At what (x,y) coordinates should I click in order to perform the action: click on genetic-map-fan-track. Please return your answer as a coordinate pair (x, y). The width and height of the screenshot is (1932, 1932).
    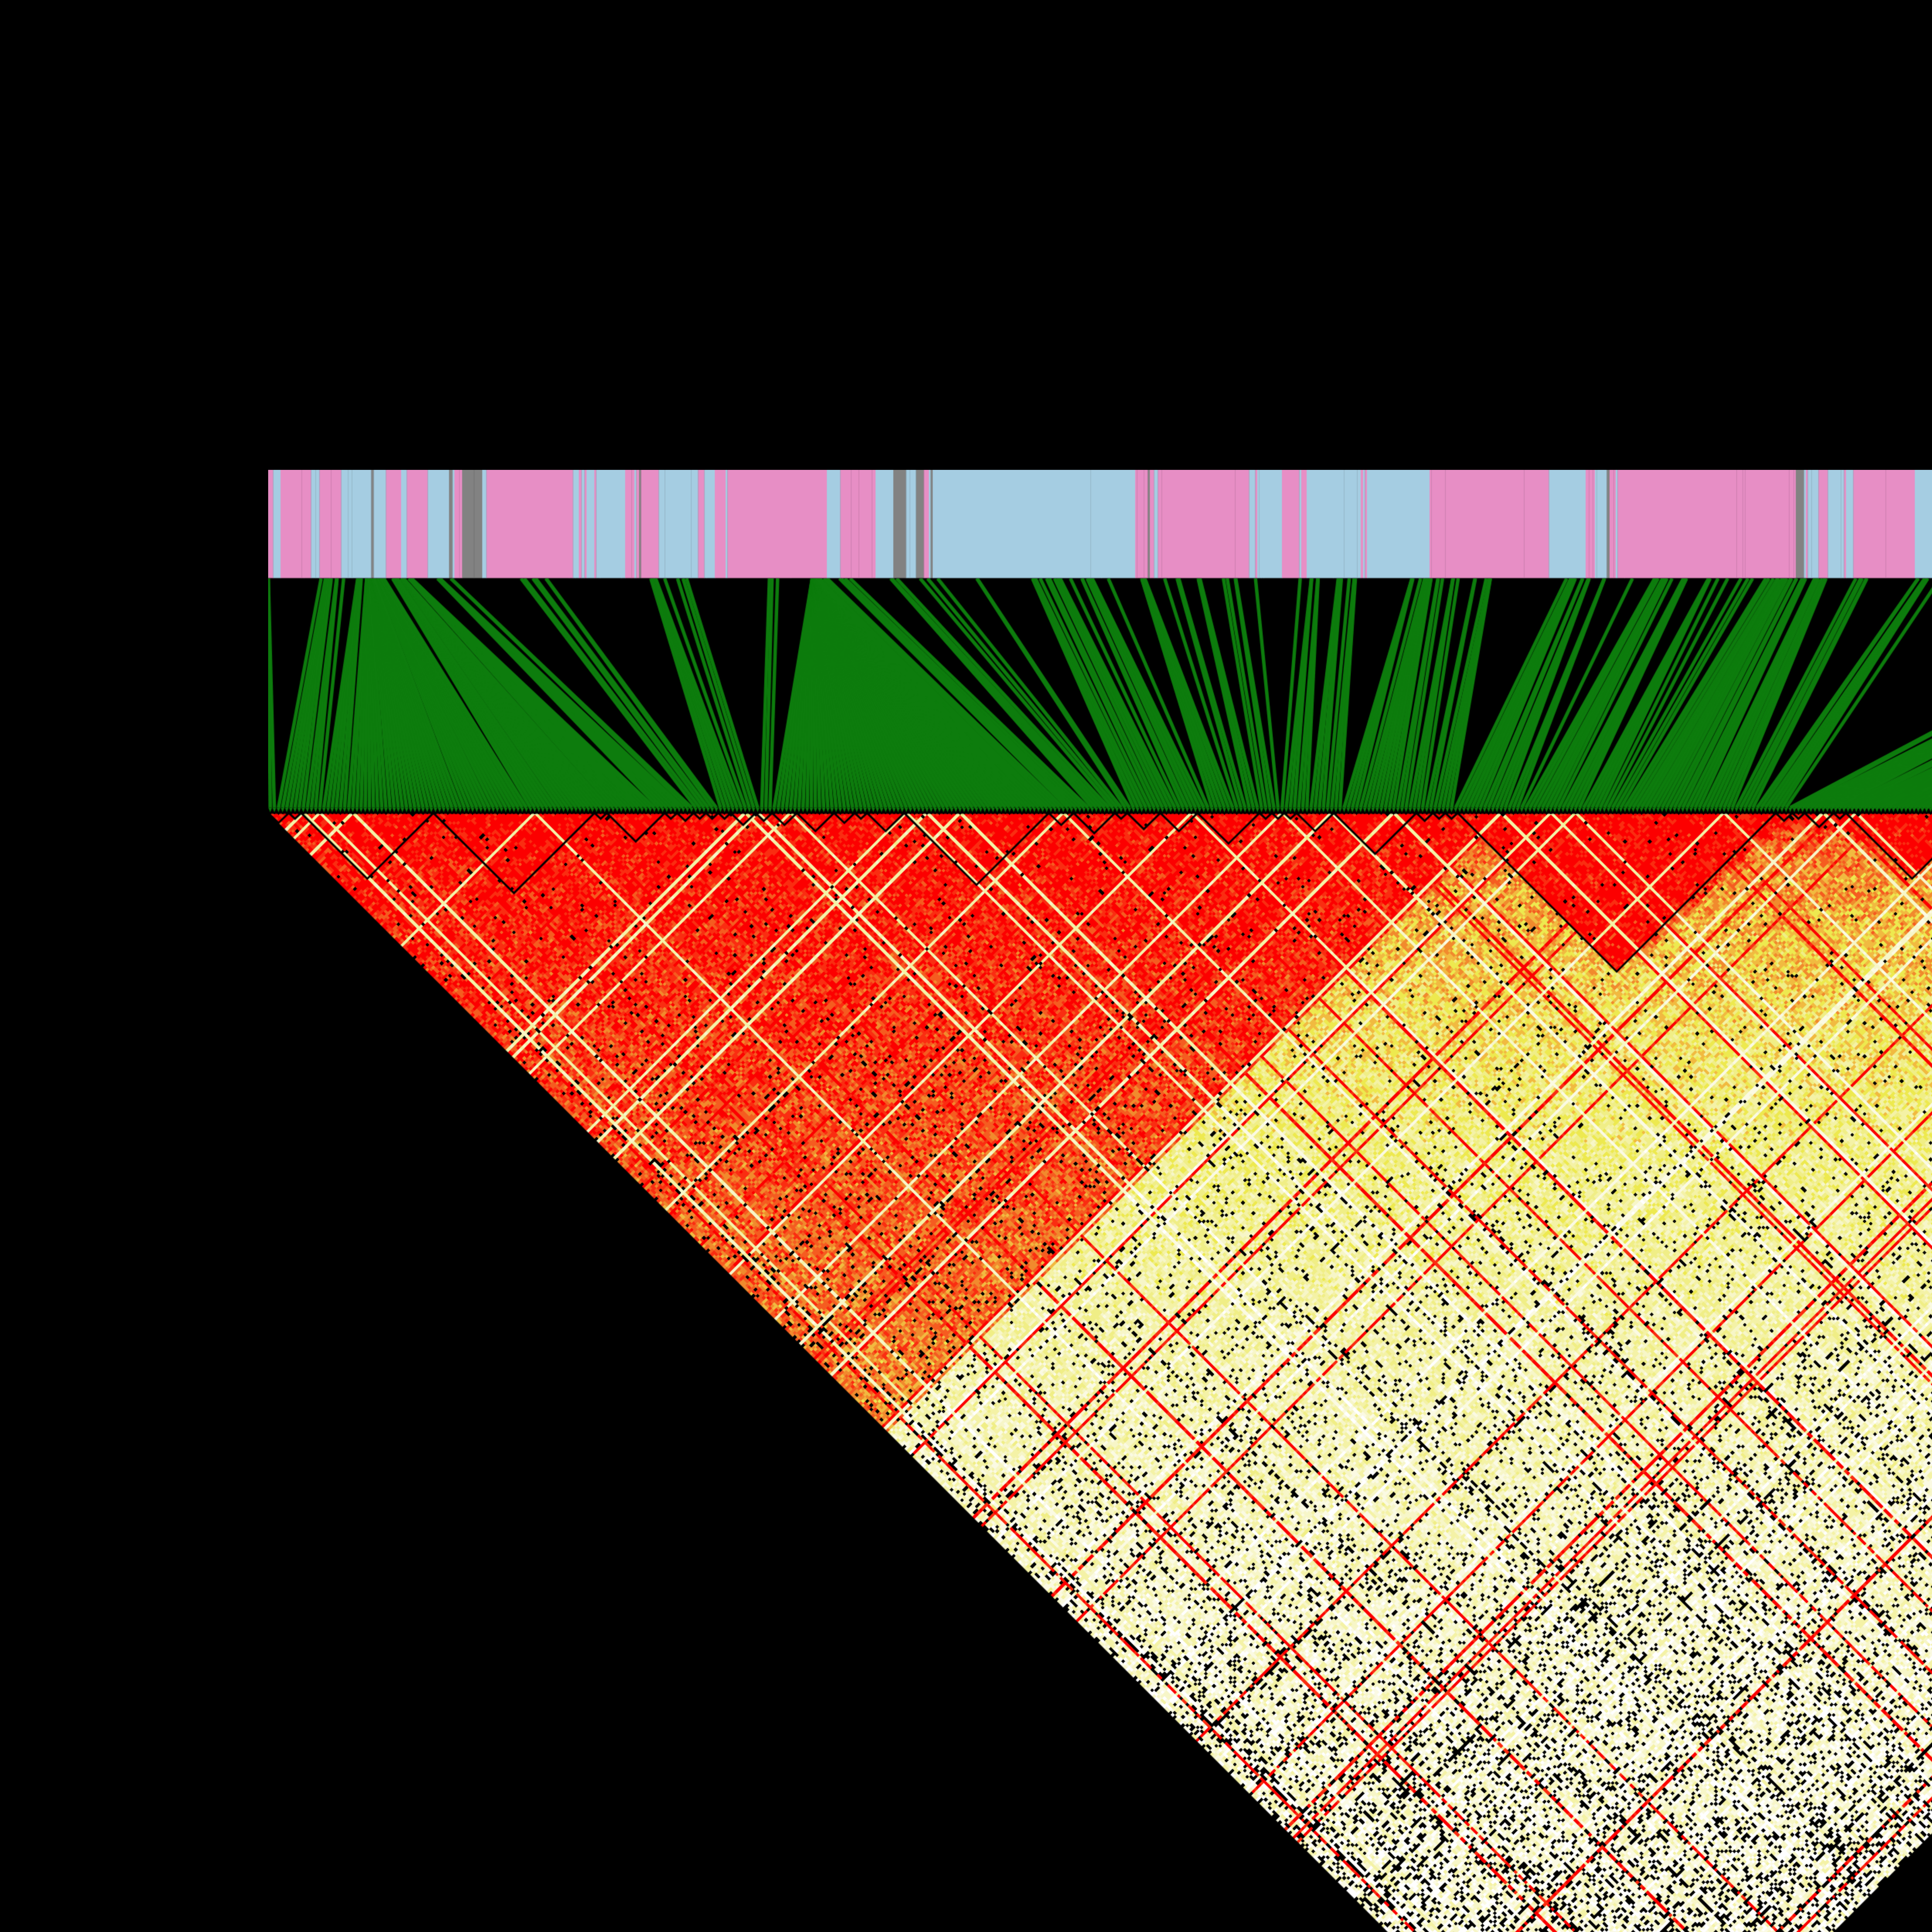
    Looking at the image, I should click on (1100, 695).